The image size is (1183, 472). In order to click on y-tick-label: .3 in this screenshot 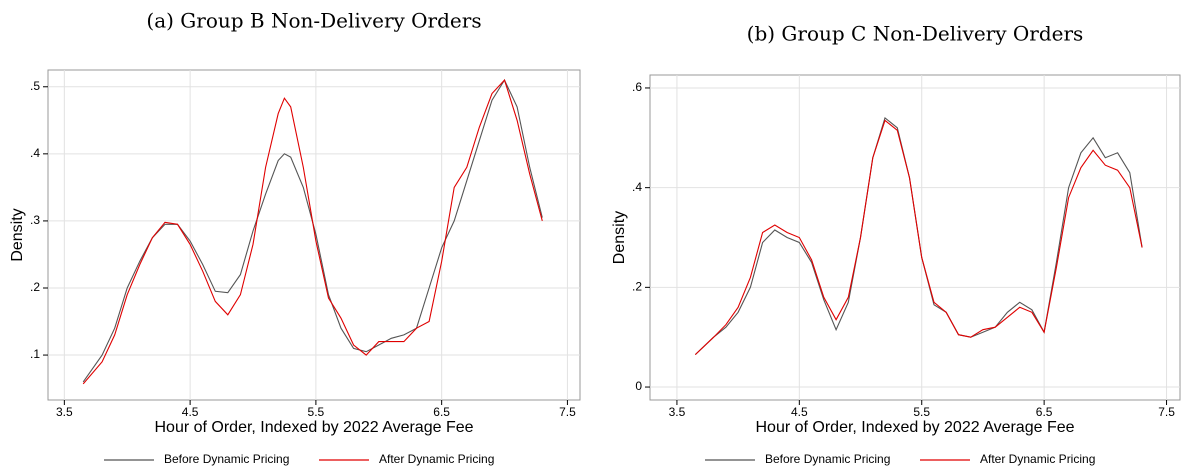, I will do `click(35, 220)`.